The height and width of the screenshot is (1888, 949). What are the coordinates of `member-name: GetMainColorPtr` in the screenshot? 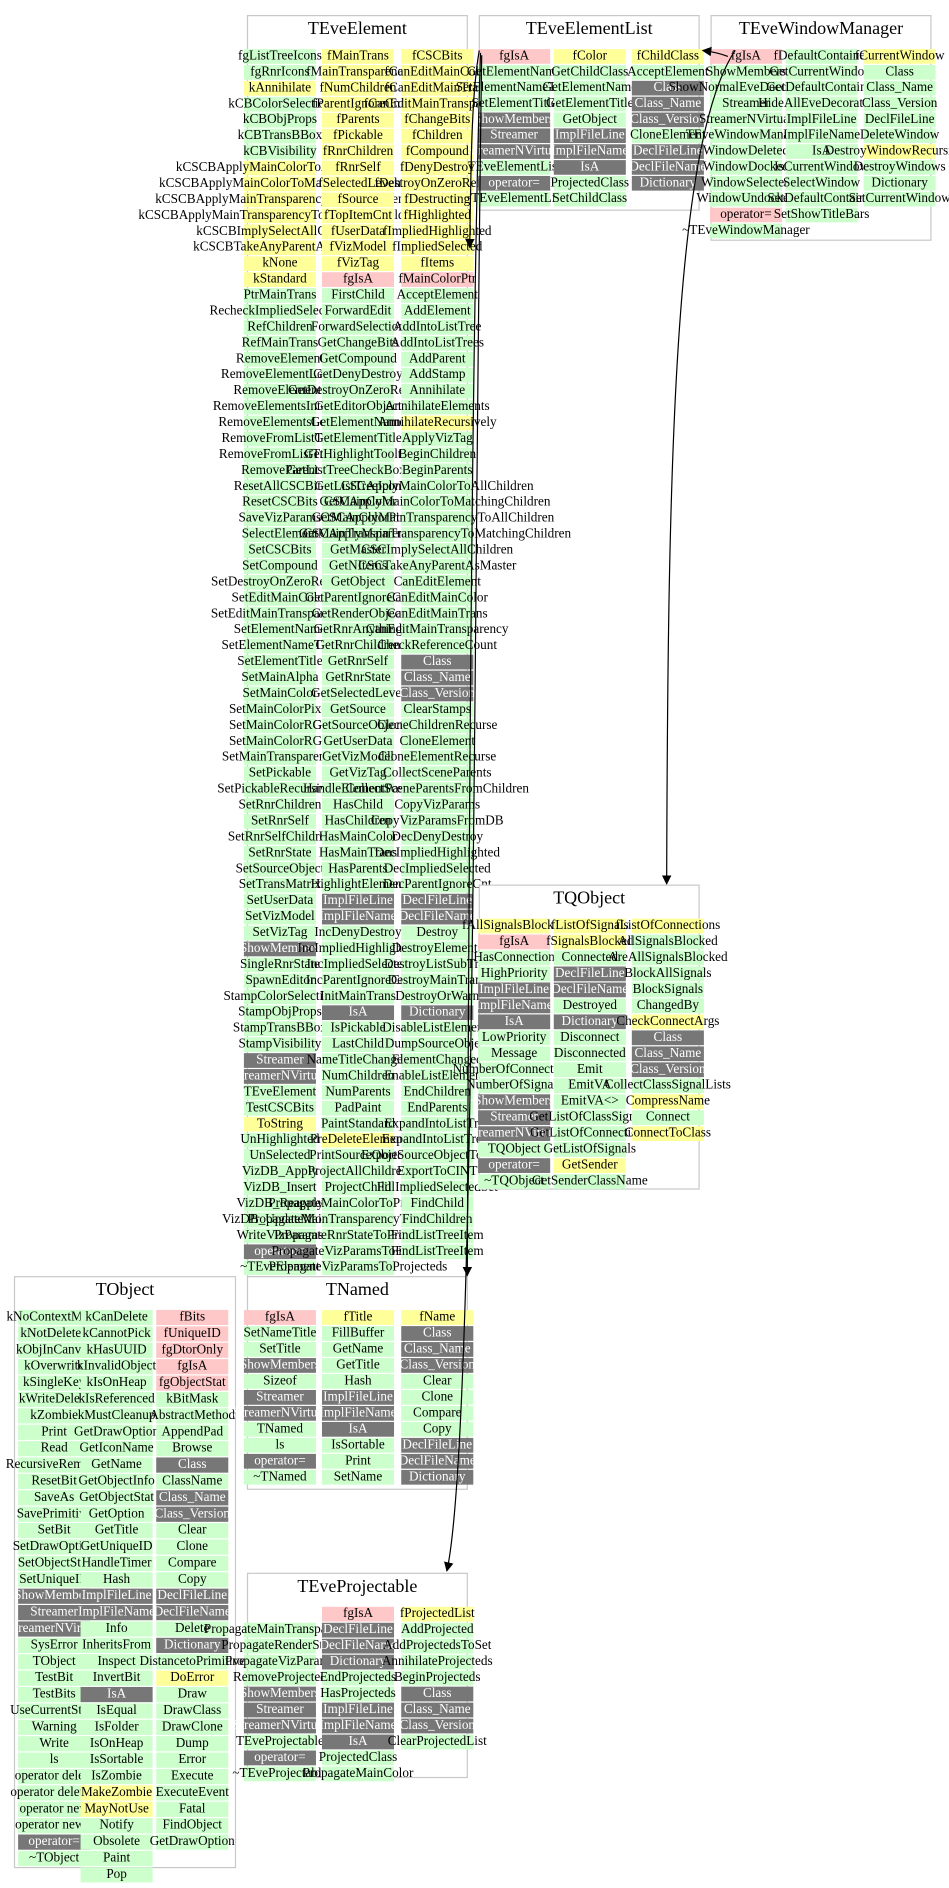 It's located at (358, 517).